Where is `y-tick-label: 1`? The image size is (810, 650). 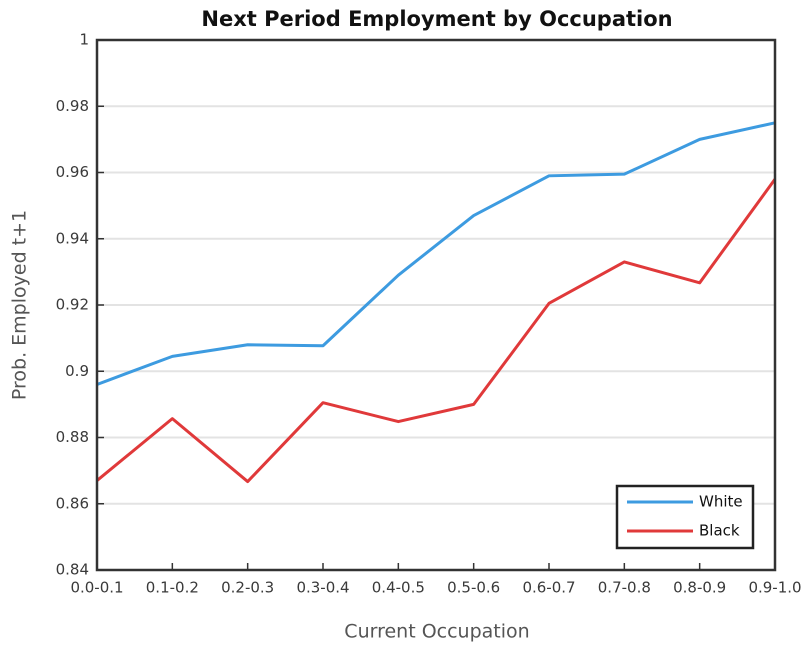
y-tick-label: 1 is located at coordinates (84, 40).